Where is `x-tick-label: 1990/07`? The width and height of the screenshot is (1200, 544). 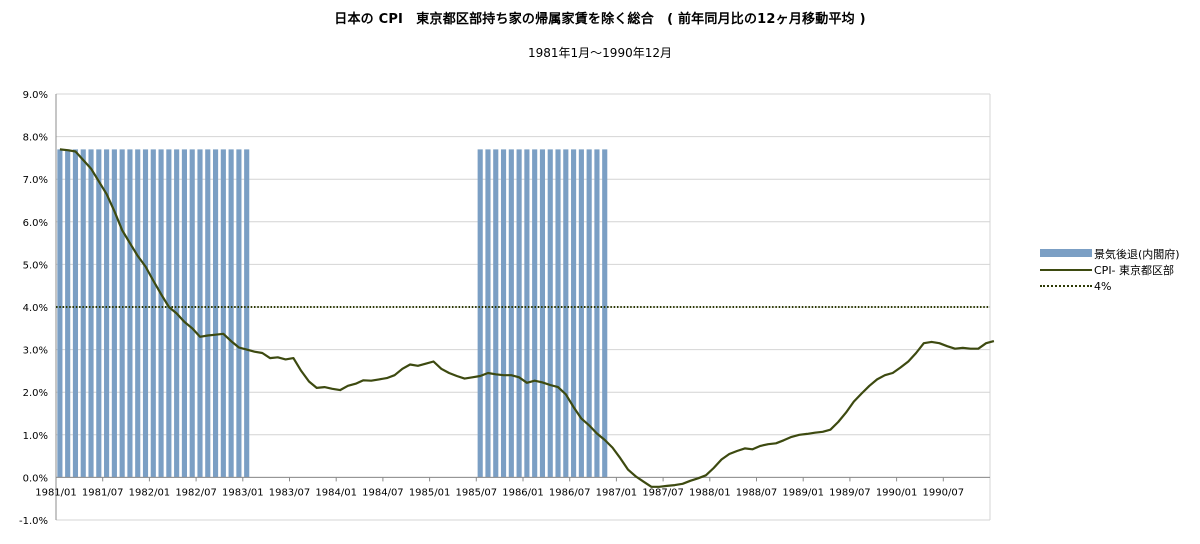
x-tick-label: 1990/07 is located at coordinates (944, 492).